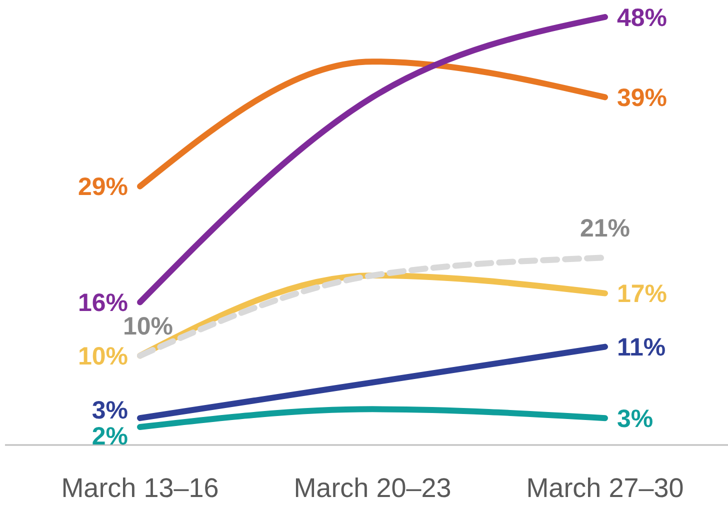 The width and height of the screenshot is (728, 507). What do you see at coordinates (103, 356) in the screenshot?
I see `data-label: 10%` at bounding box center [103, 356].